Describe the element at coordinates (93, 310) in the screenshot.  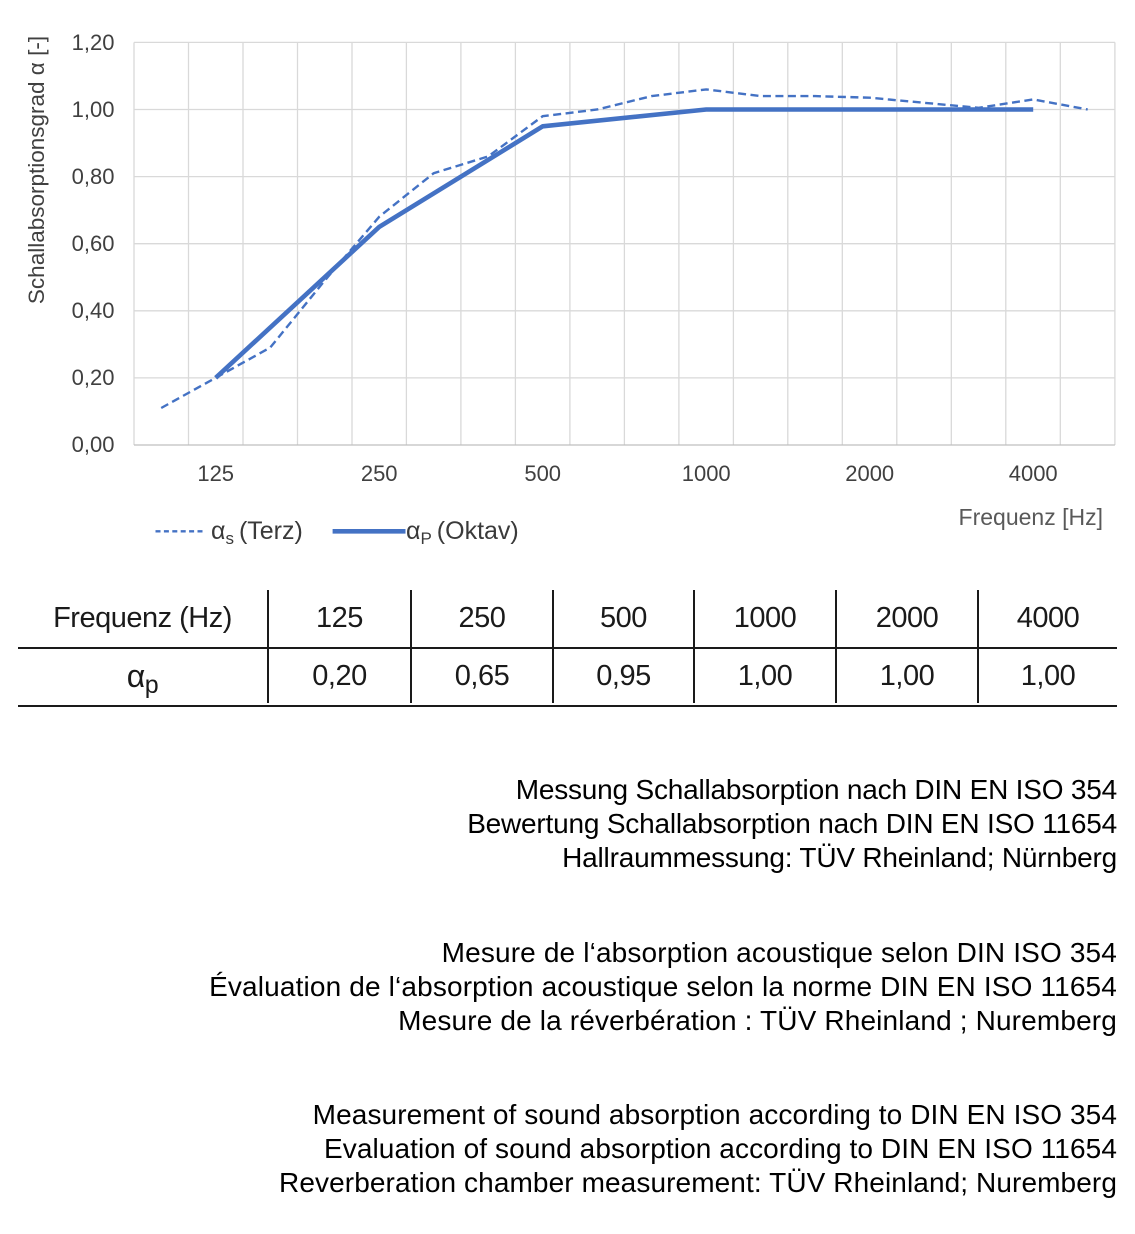
I see `svg-text: 0,40` at that location.